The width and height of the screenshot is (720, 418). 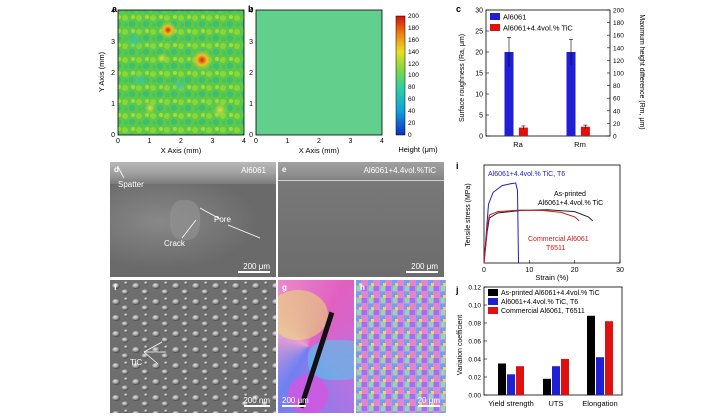 I want to click on micrograph-d: d Al6061 Spatter Pore Crack 200 μm, so click(x=193, y=219).